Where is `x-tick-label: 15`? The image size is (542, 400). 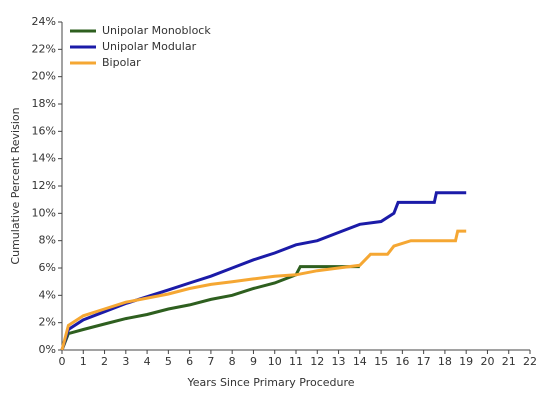 x-tick-label: 15 is located at coordinates (381, 361).